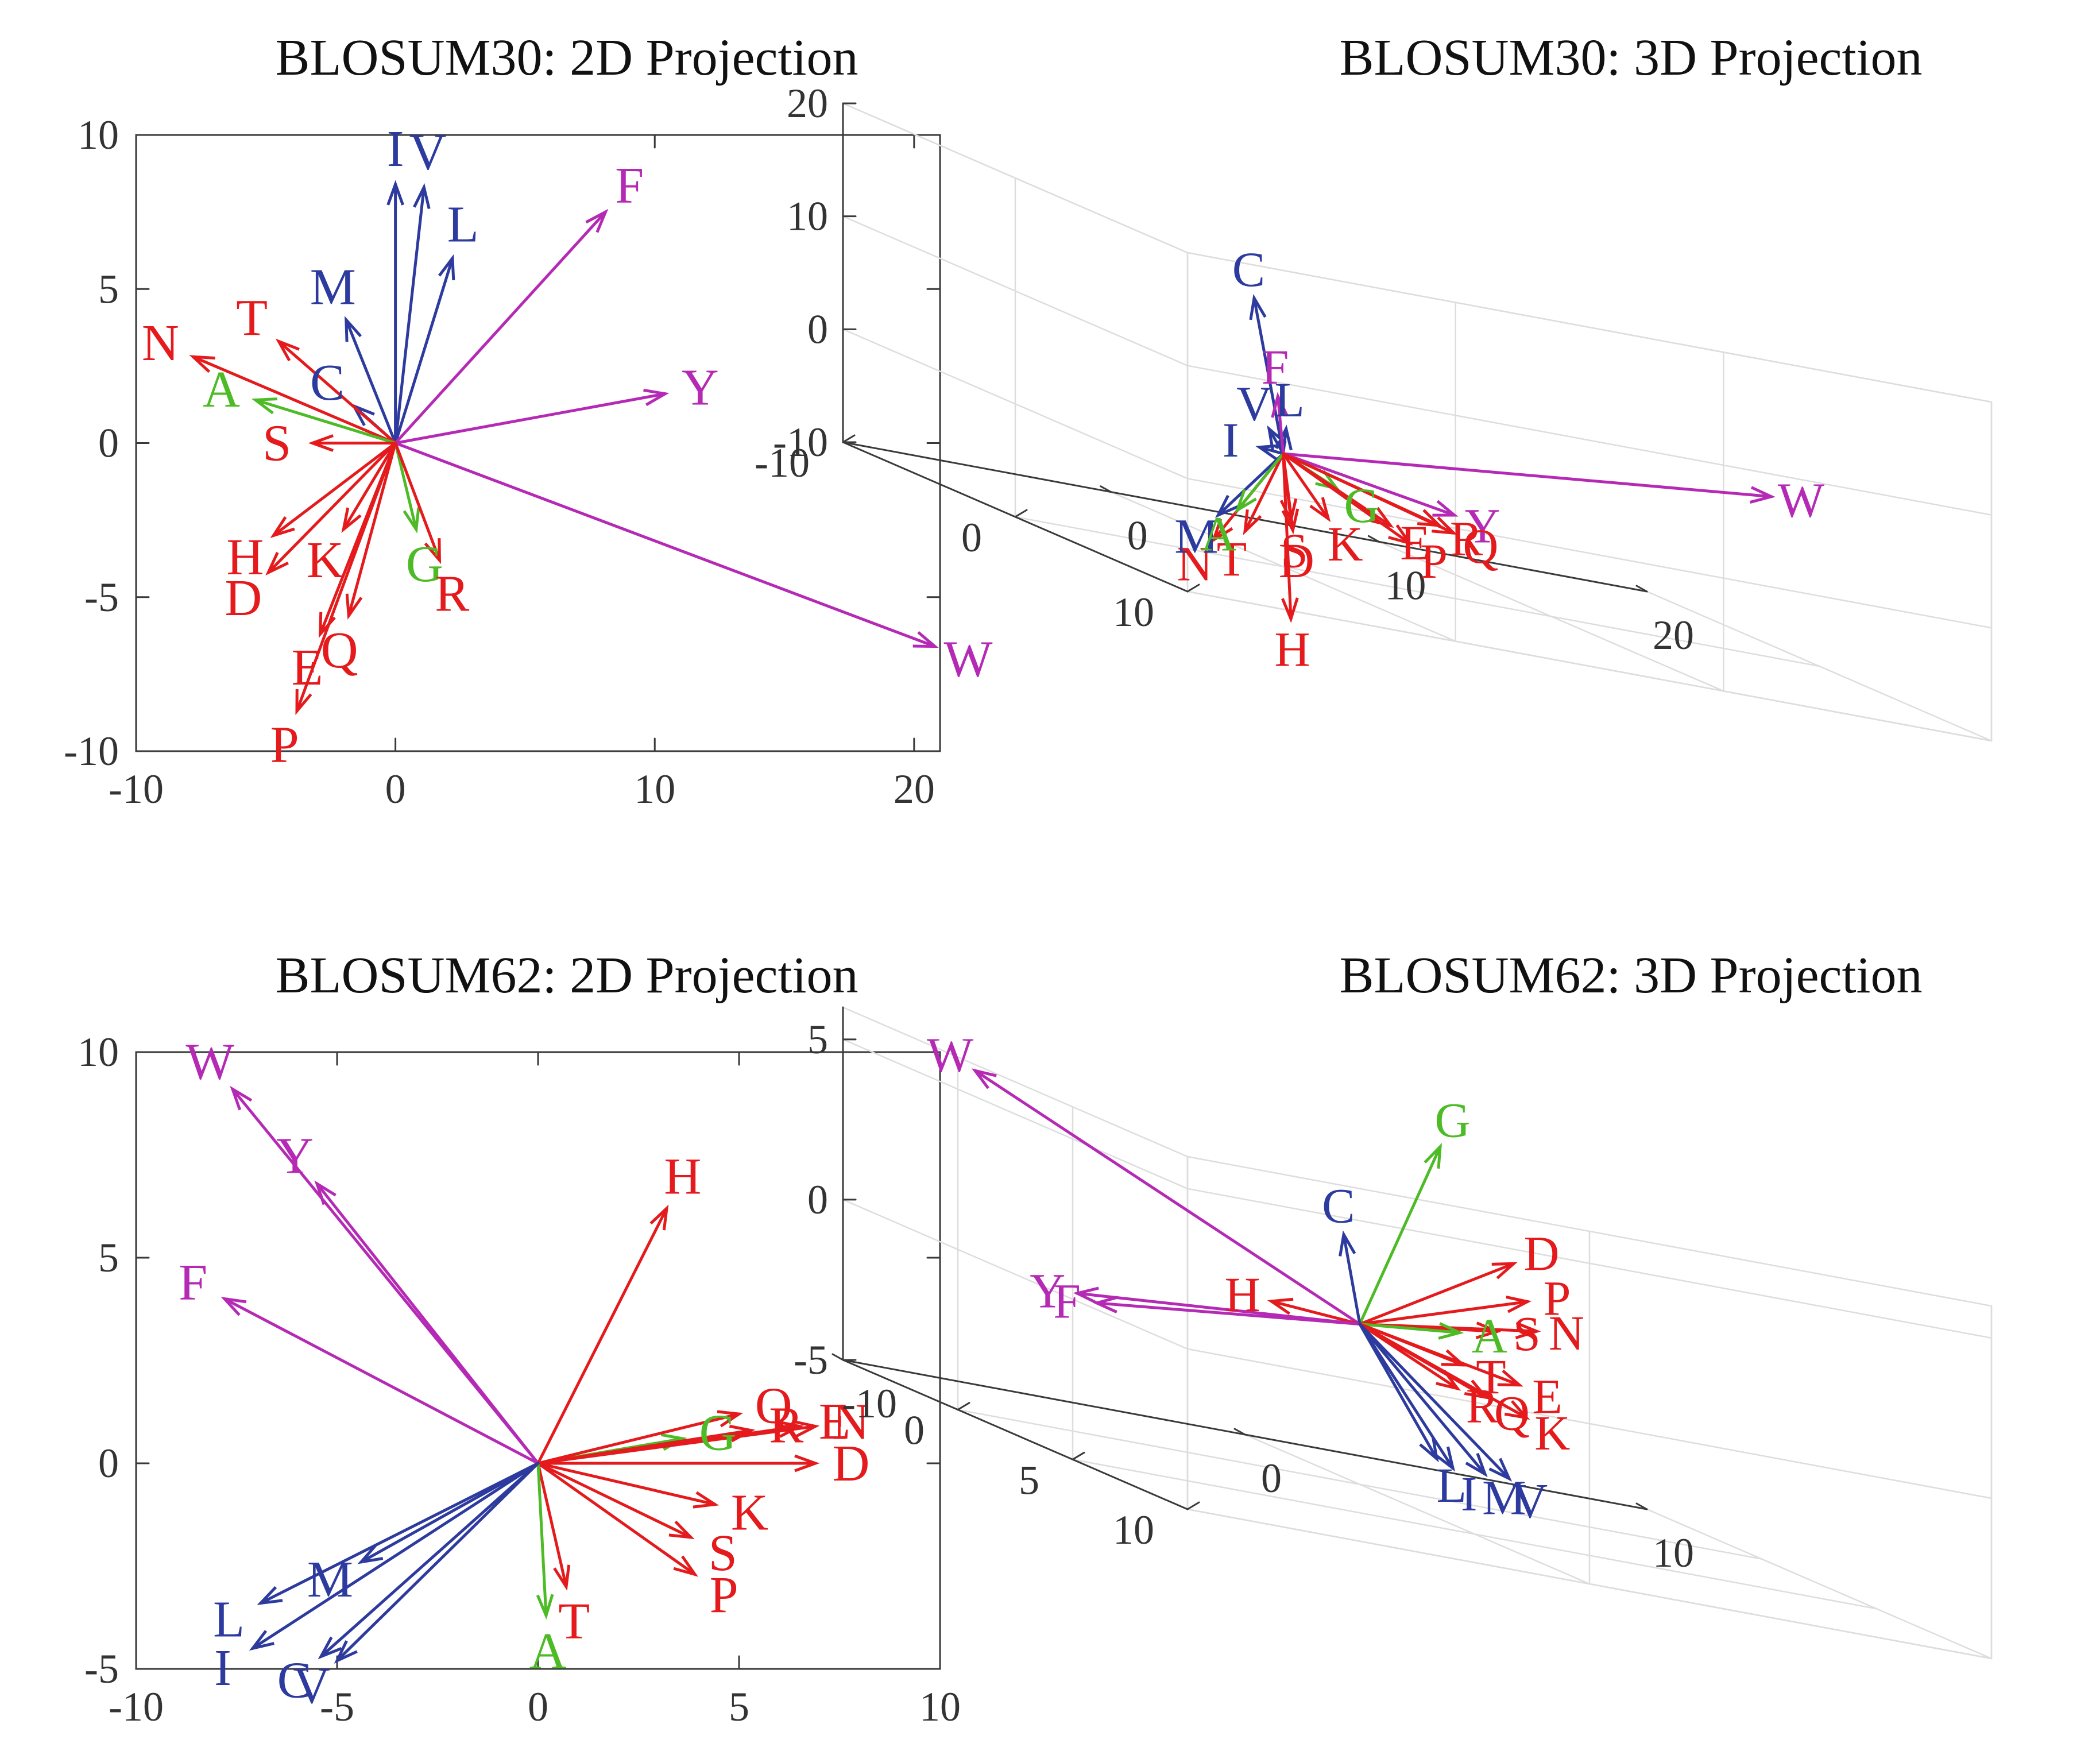 The width and height of the screenshot is (2100, 1747). What do you see at coordinates (1242, 1294) in the screenshot?
I see `label-H: H` at bounding box center [1242, 1294].